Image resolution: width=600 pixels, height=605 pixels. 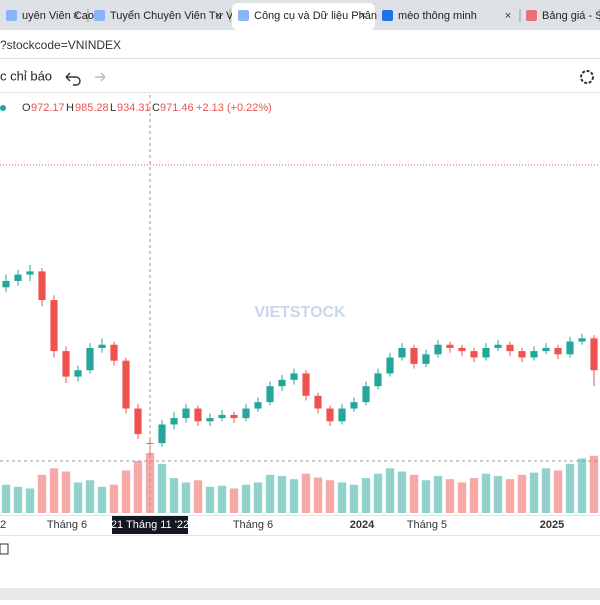 I want to click on url: ?stockcode=VNINDEX, so click(x=60, y=45).